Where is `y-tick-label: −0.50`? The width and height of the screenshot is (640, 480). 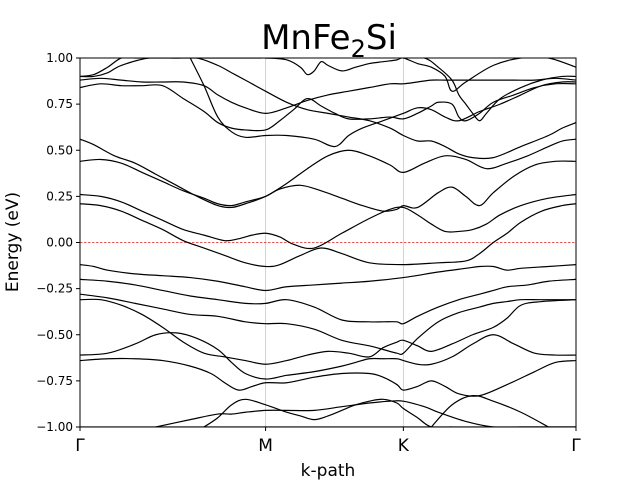 y-tick-label: −0.50 is located at coordinates (54, 335).